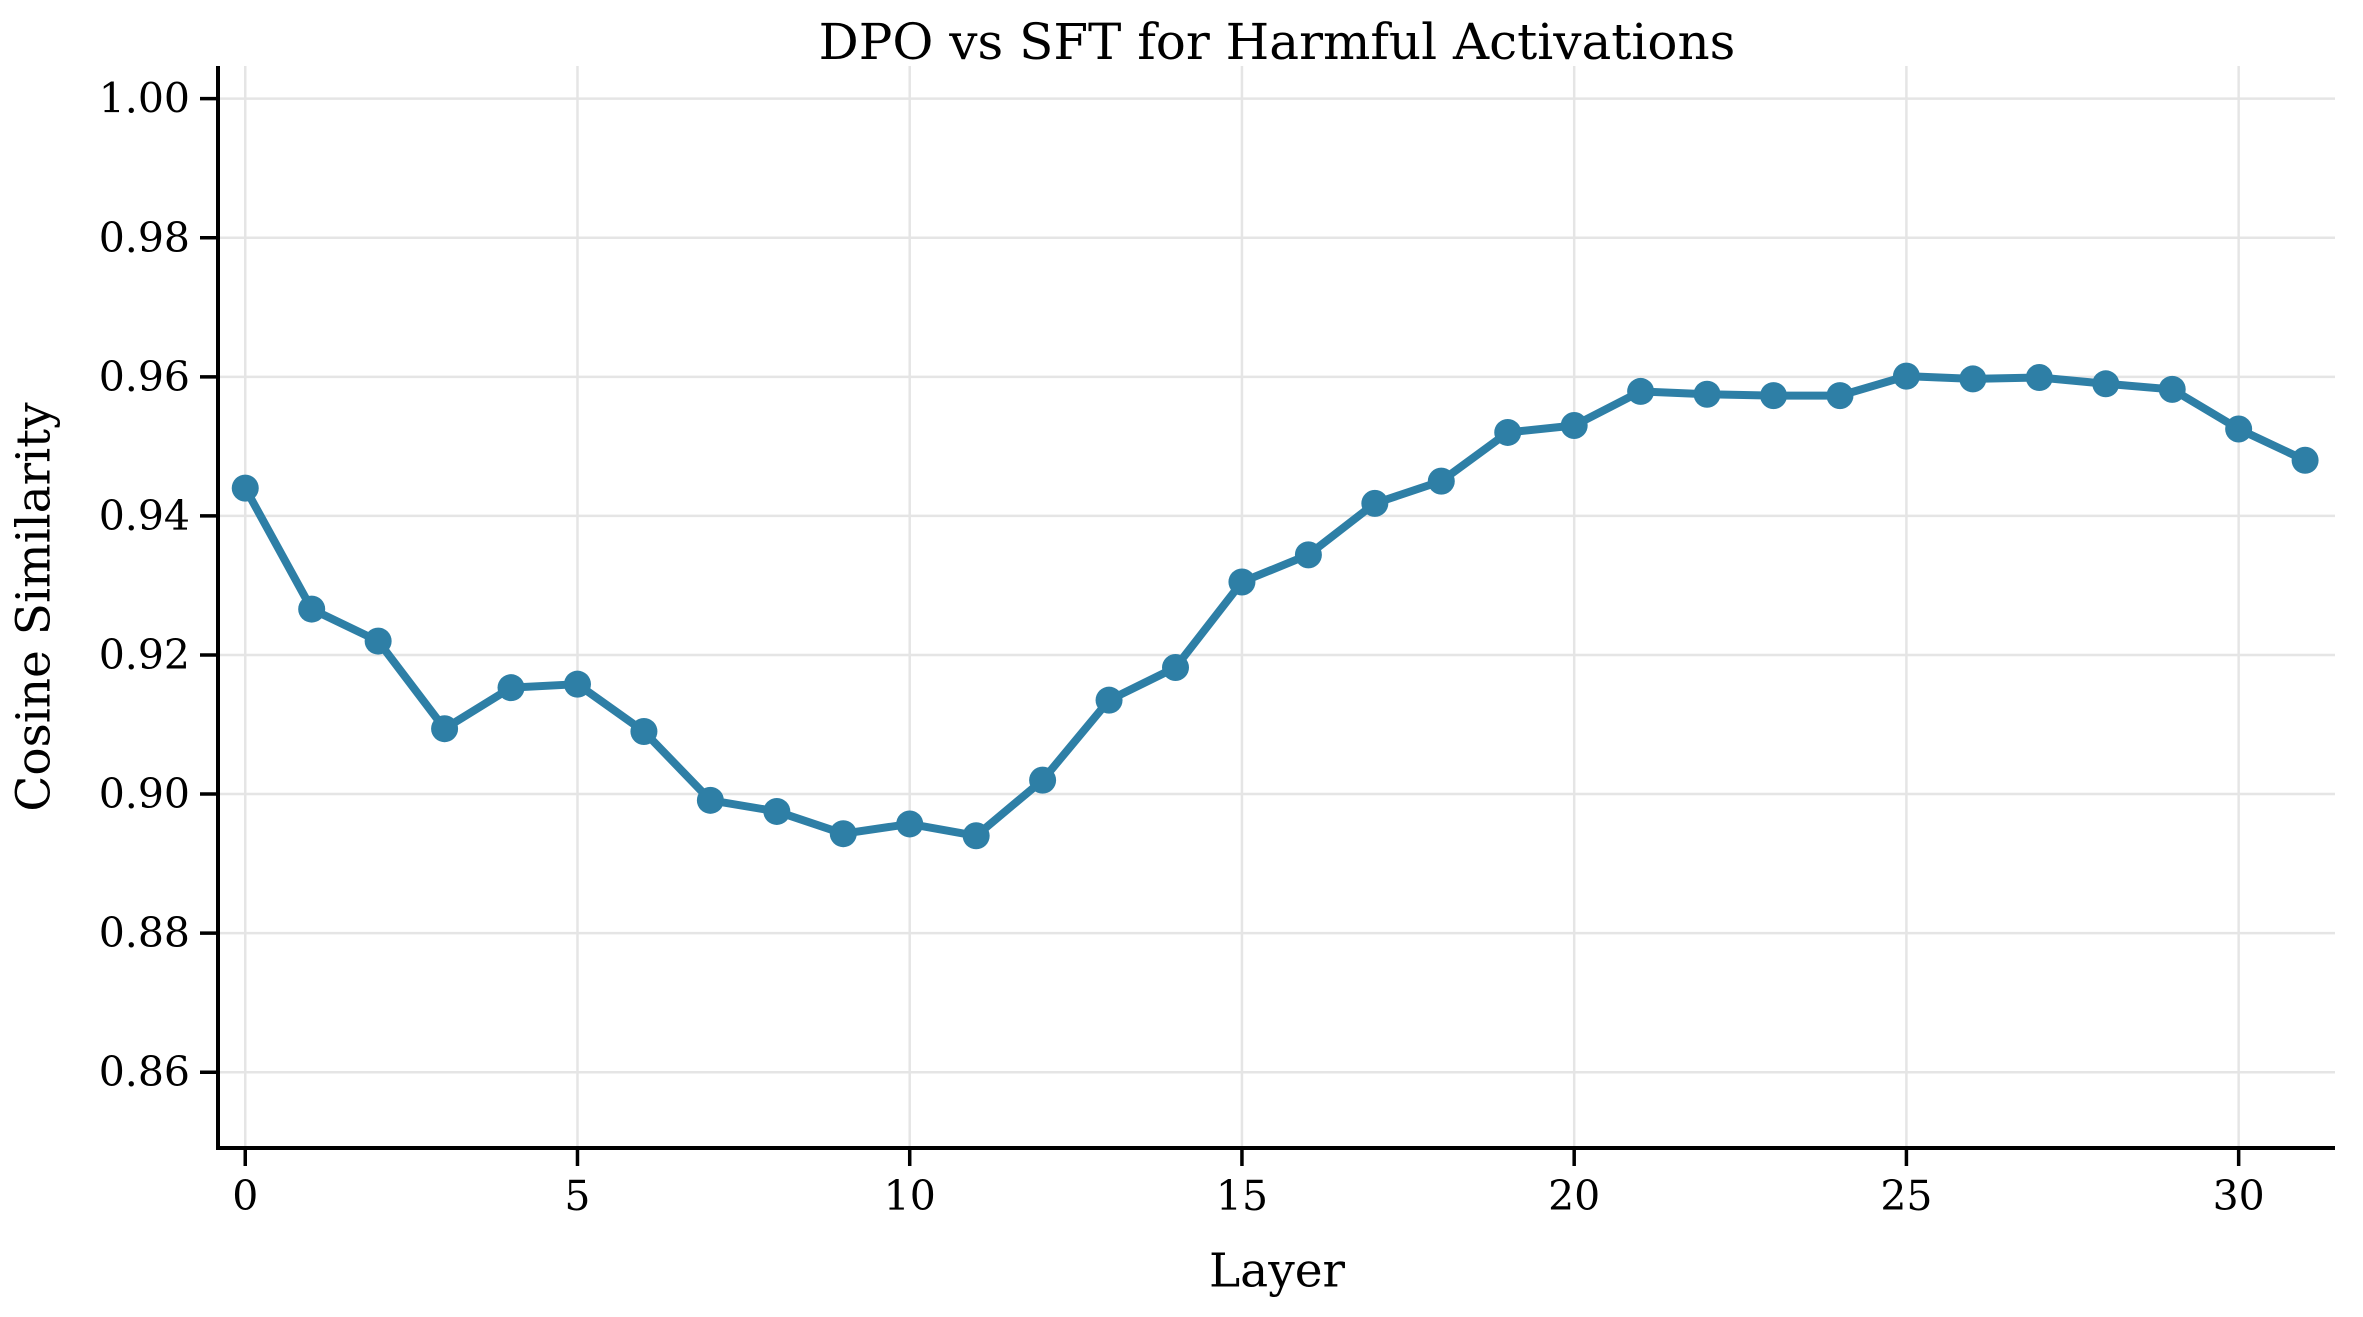 The image size is (2363, 1317). What do you see at coordinates (245, 1196) in the screenshot?
I see `x-tick-label: 0` at bounding box center [245, 1196].